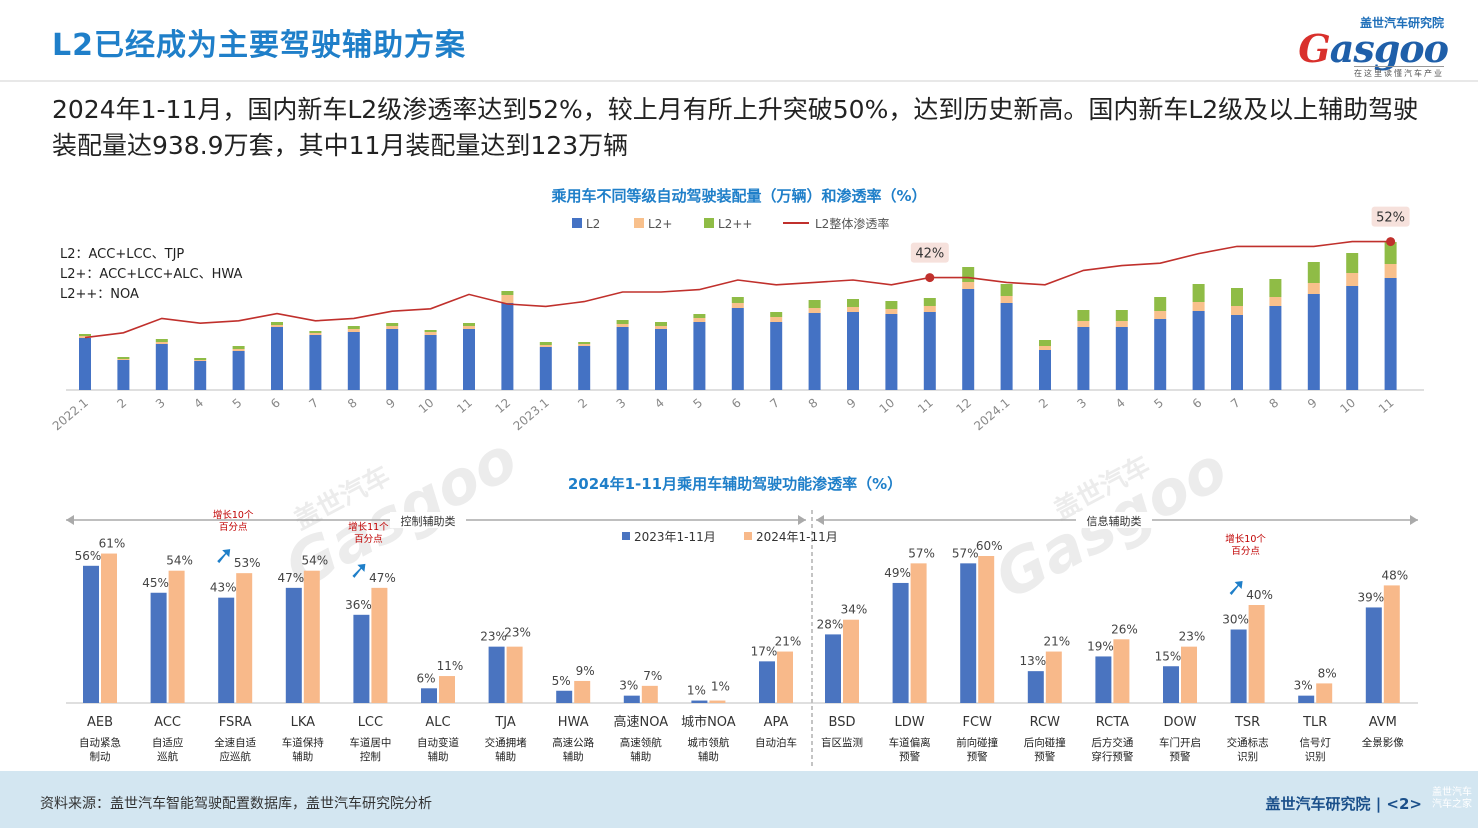  What do you see at coordinates (121, 404) in the screenshot?
I see `x-tick-label: 2` at bounding box center [121, 404].